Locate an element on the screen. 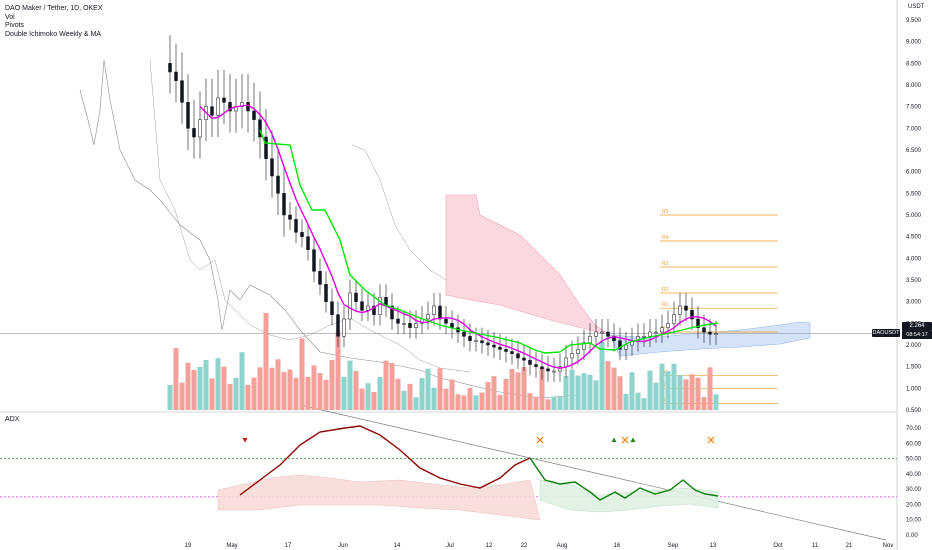 This screenshot has width=932, height=550. time-tick-label: Oct is located at coordinates (778, 546).